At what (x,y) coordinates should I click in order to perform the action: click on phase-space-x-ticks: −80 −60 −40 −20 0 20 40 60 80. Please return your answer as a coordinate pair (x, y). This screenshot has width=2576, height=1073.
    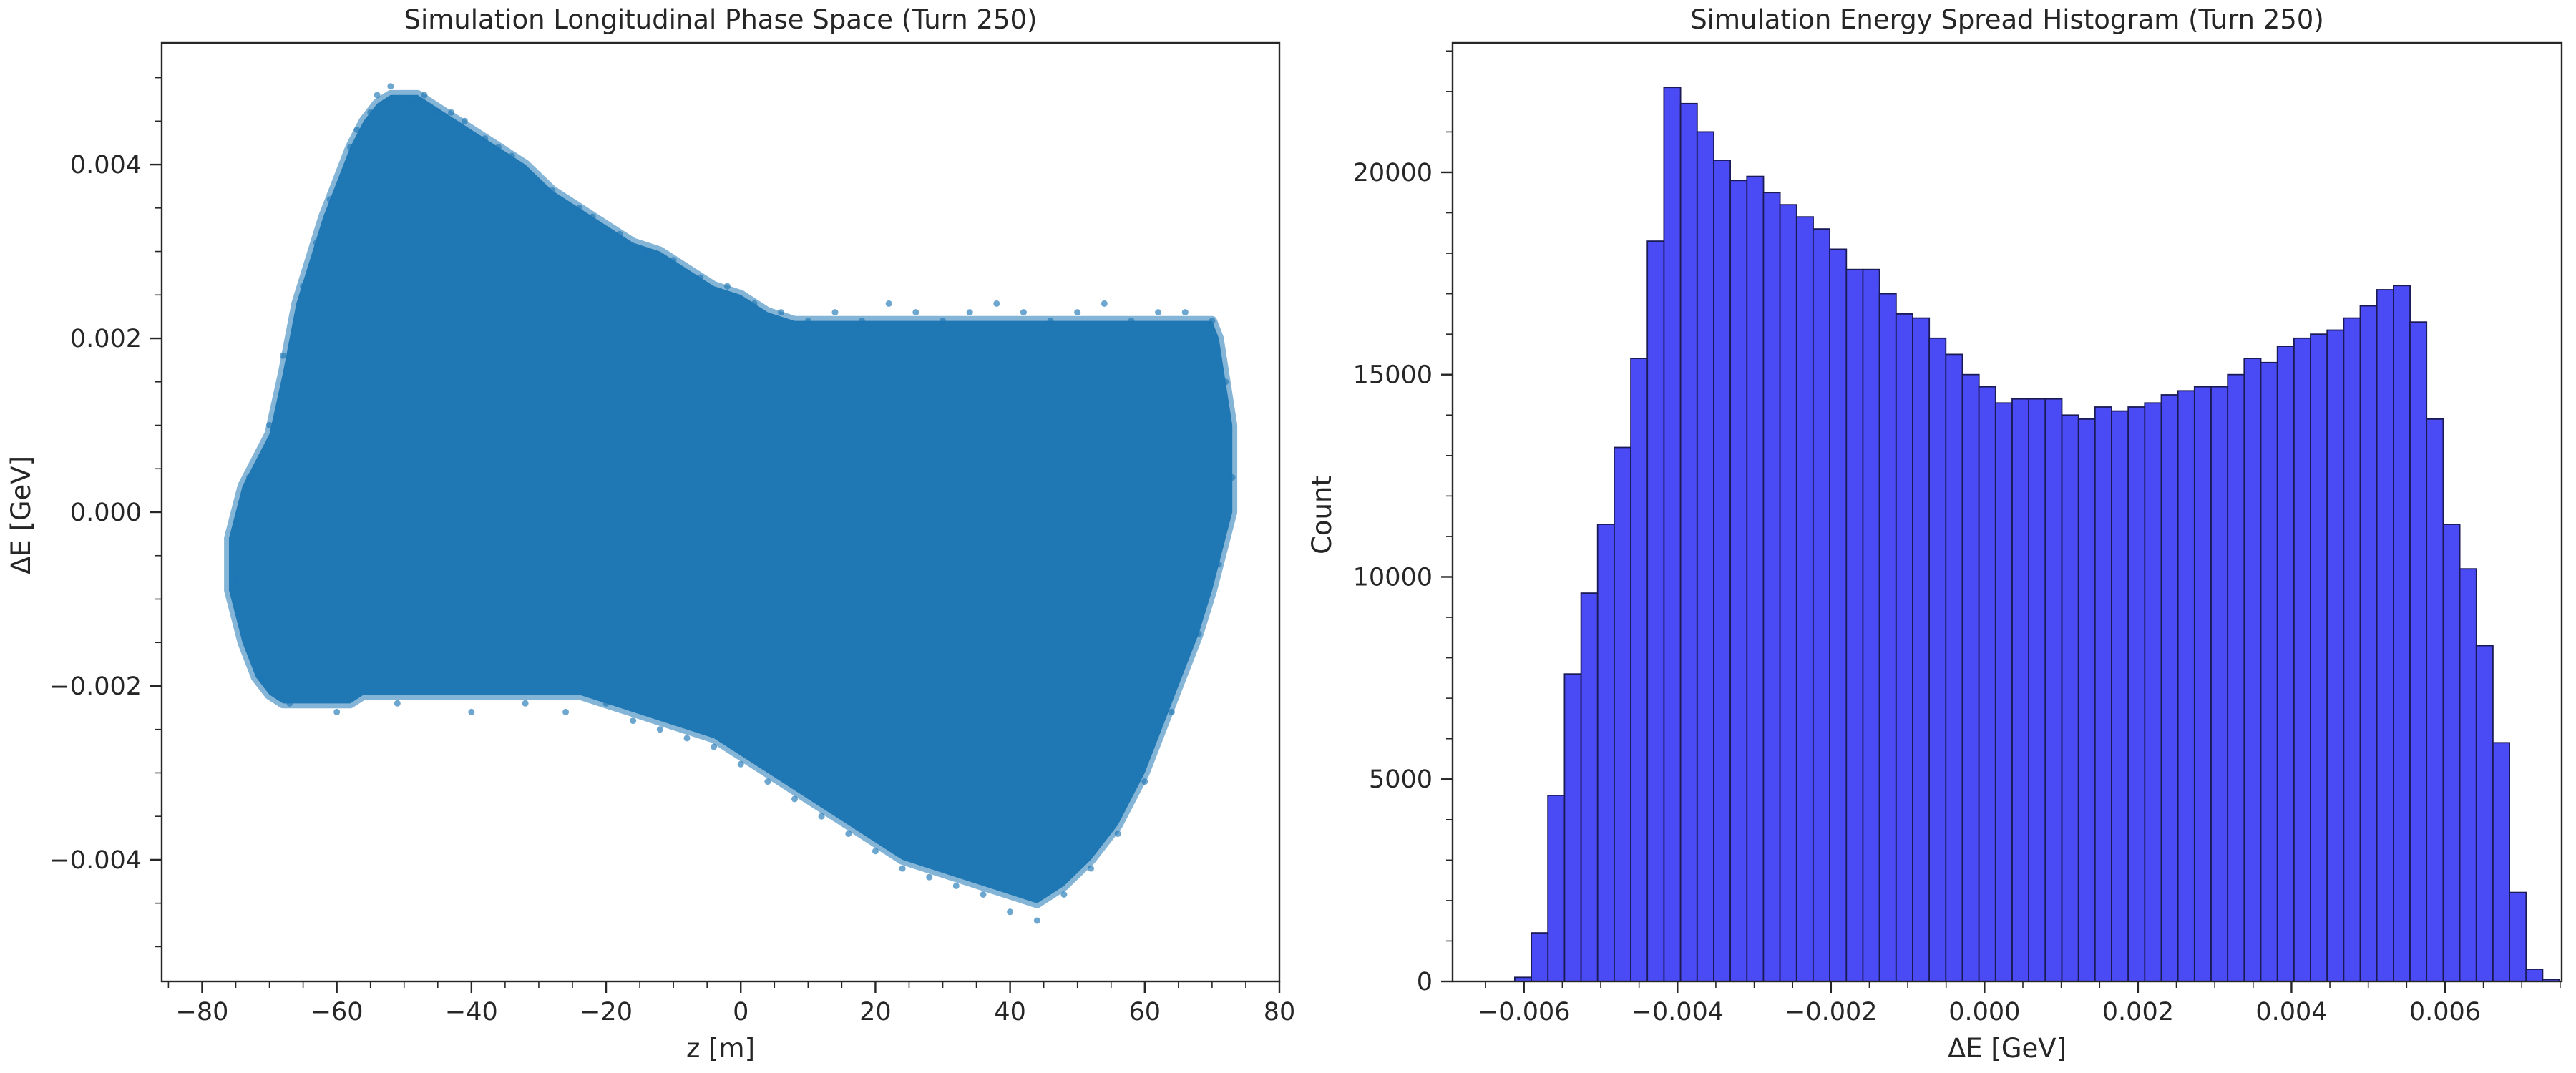
    Looking at the image, I should click on (731, 1004).